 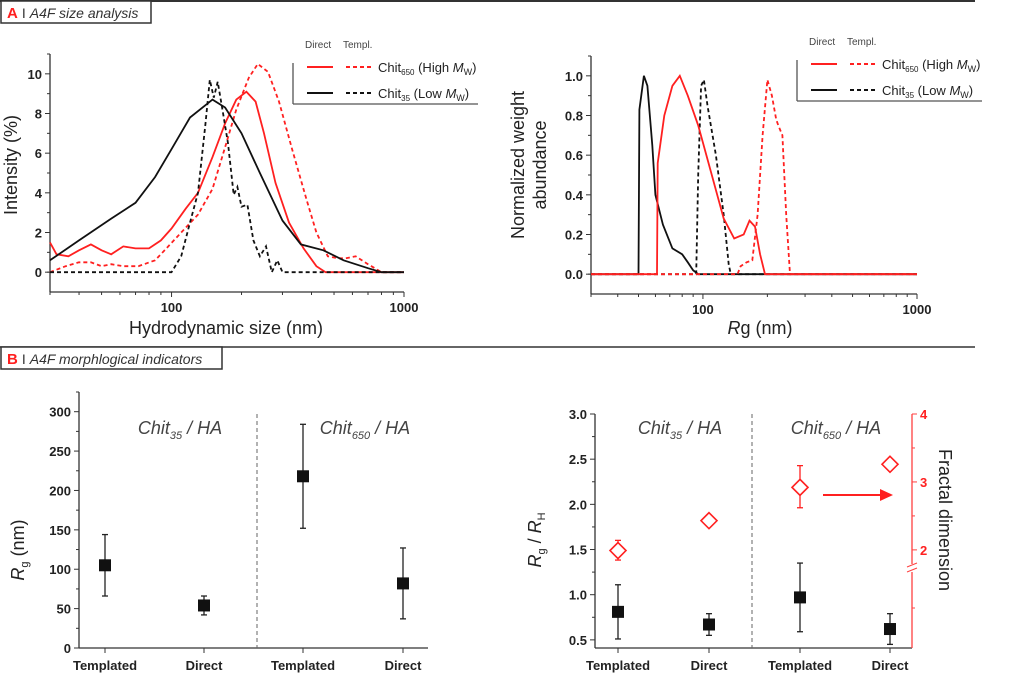 I want to click on y-tick-label: 250, so click(x=60, y=451).